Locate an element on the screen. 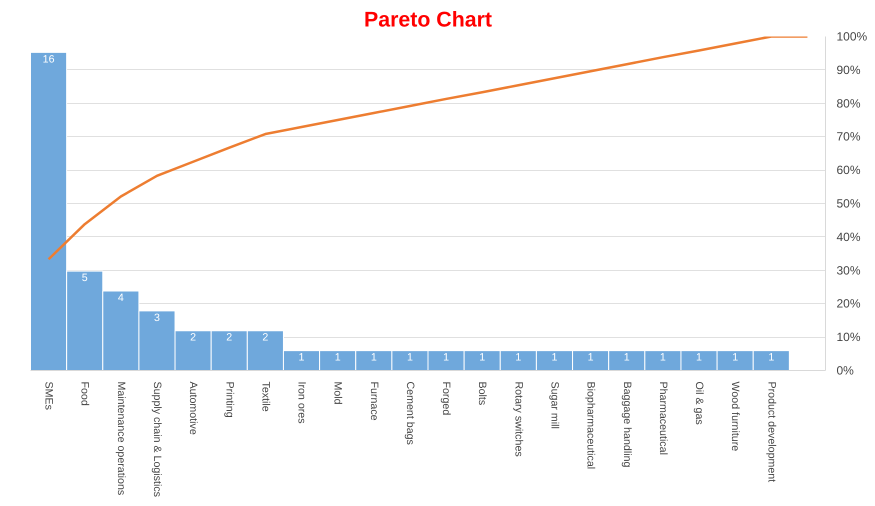 Image resolution: width=875 pixels, height=506 pixels. x-tick-label: Pharmaceutical is located at coordinates (662, 418).